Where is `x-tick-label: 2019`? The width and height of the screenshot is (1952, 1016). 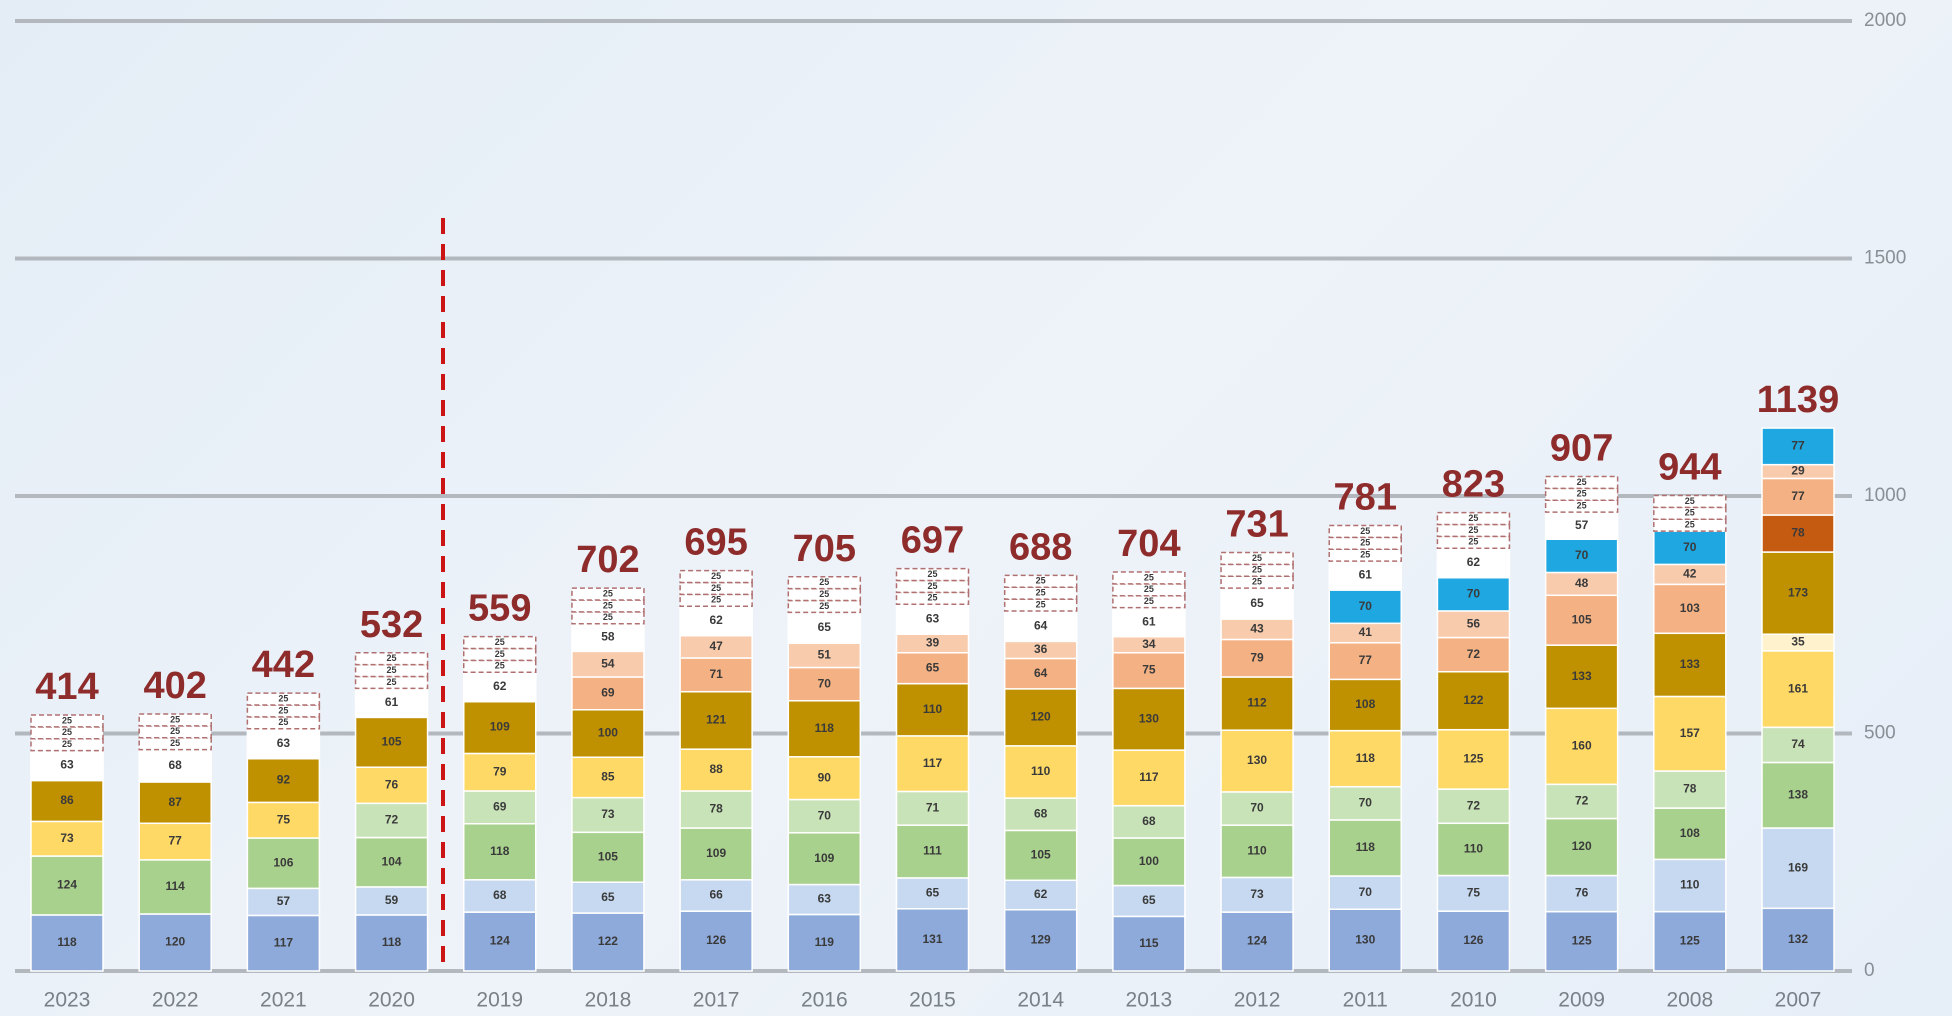 x-tick-label: 2019 is located at coordinates (499, 1000).